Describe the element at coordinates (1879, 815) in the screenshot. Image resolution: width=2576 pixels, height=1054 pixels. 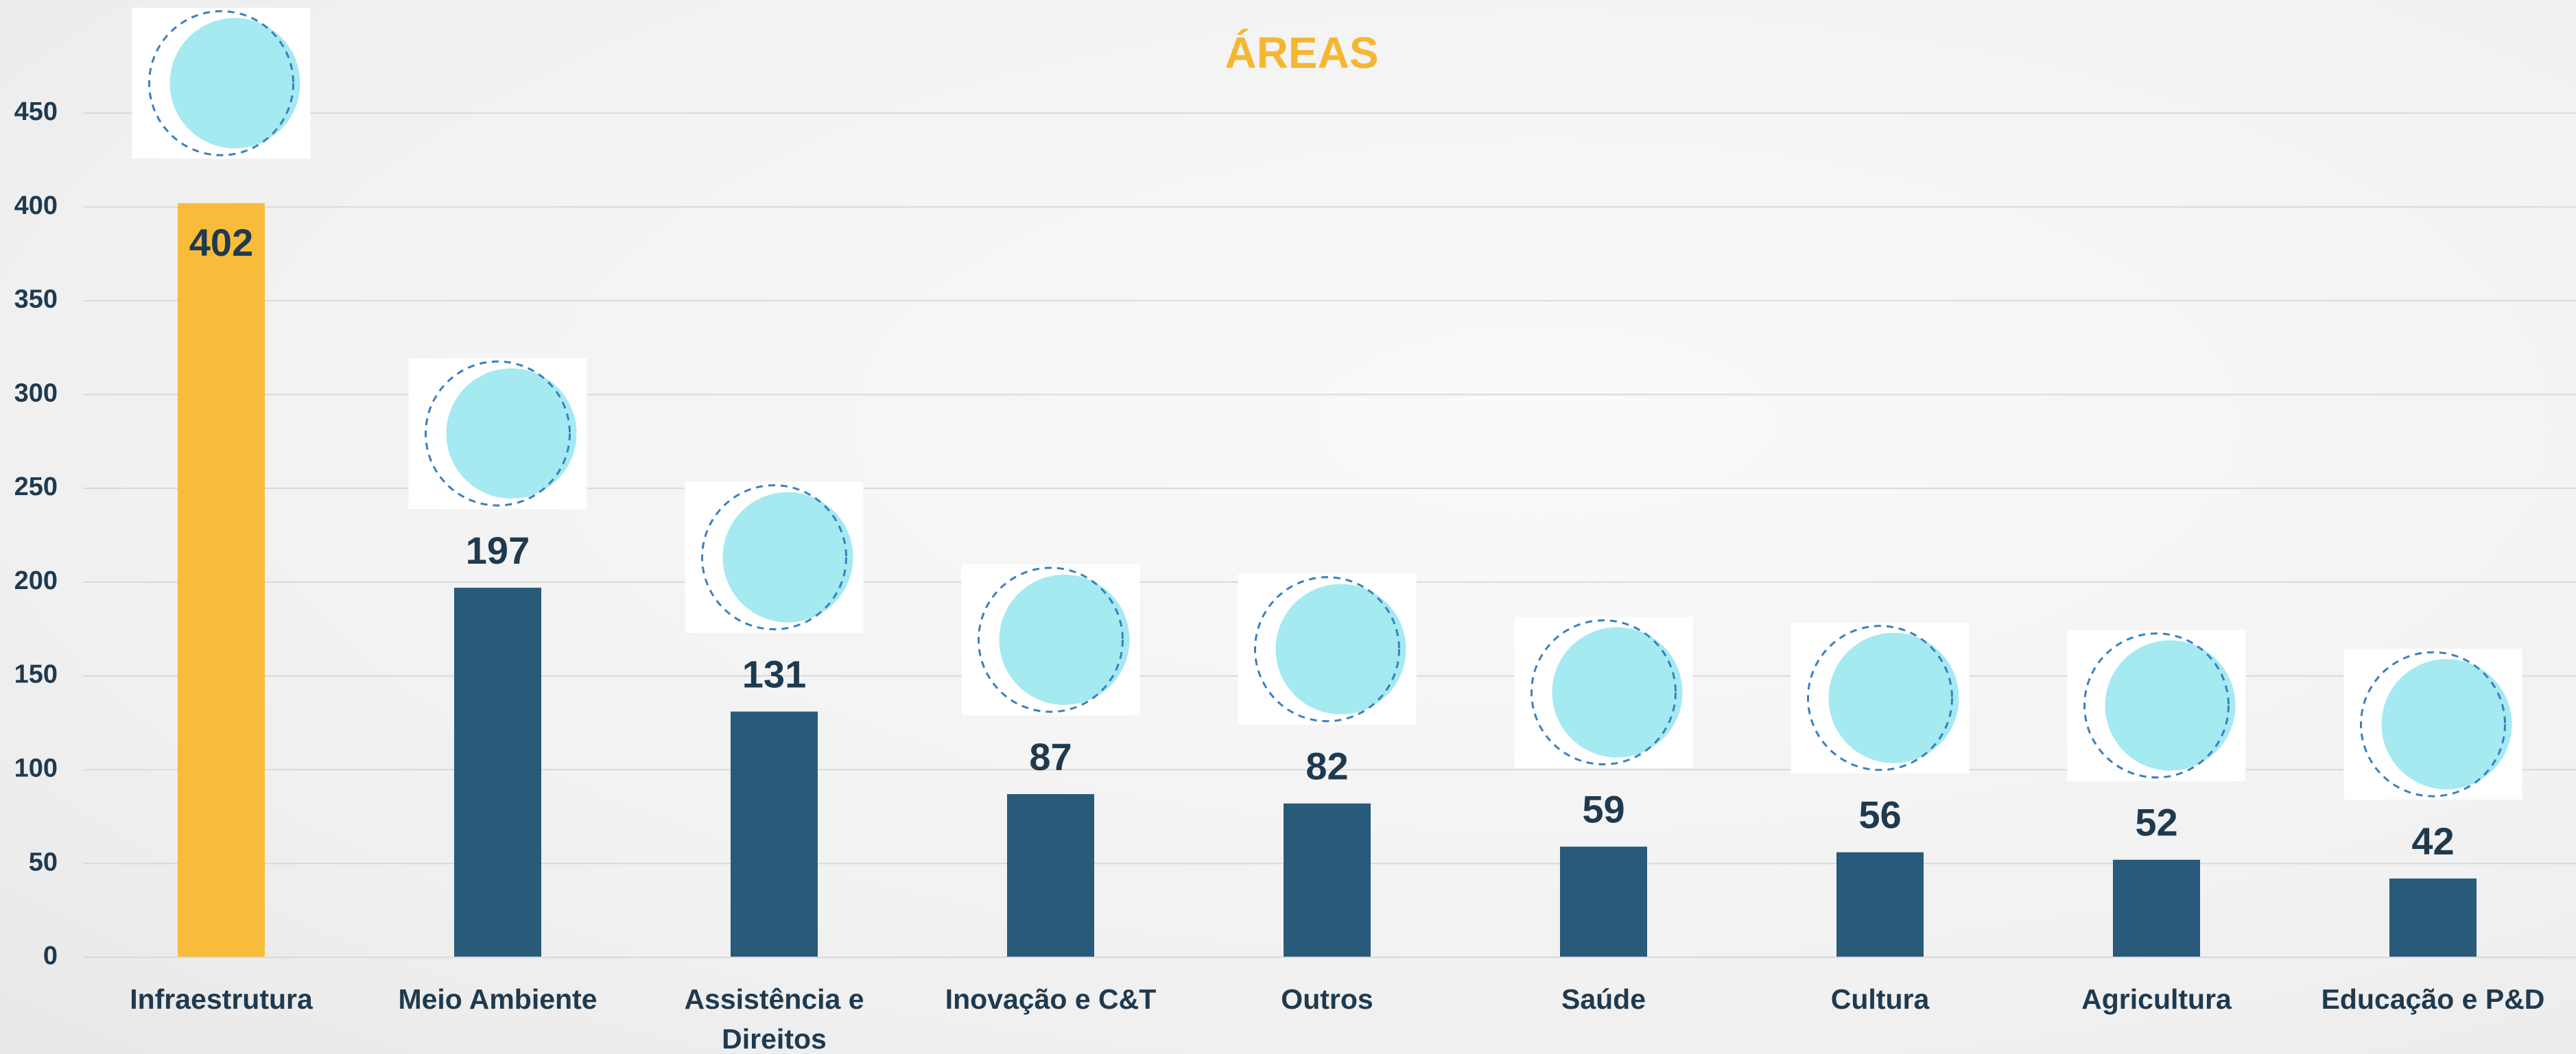
I see `value-label: 56` at that location.